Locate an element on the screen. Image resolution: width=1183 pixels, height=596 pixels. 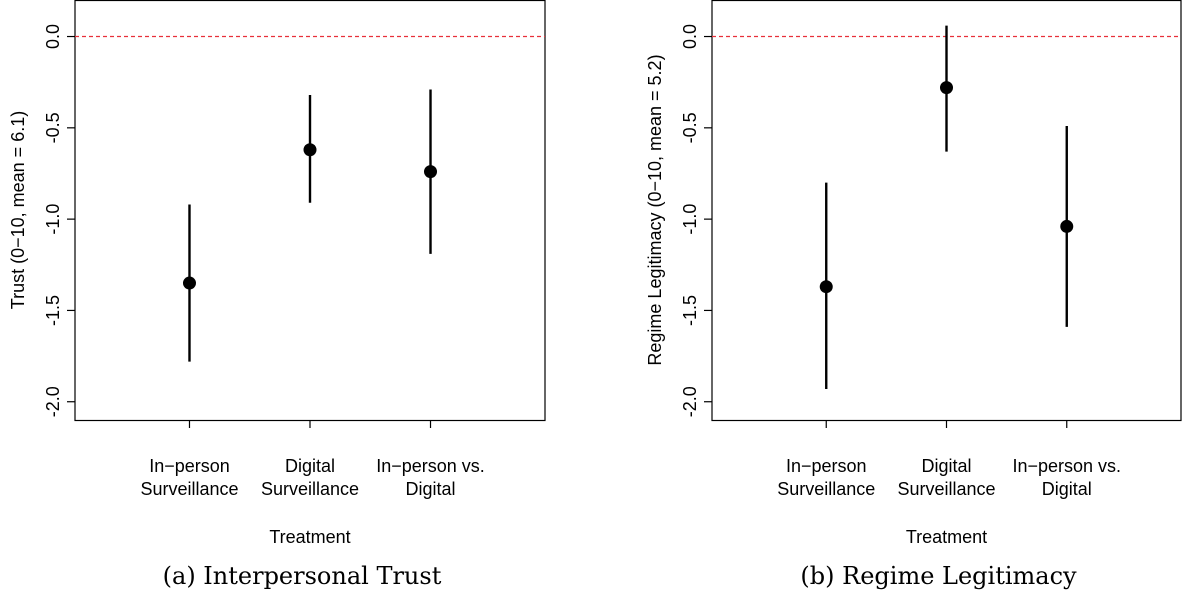
y-axis-label: Trust (0−10, mean = 6.1) is located at coordinates (18, 210).